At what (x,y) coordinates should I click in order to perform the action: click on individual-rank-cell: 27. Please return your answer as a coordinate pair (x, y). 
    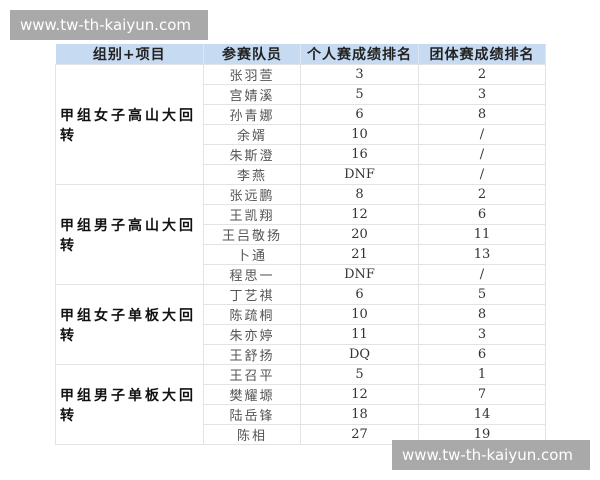
    Looking at the image, I should click on (359, 434).